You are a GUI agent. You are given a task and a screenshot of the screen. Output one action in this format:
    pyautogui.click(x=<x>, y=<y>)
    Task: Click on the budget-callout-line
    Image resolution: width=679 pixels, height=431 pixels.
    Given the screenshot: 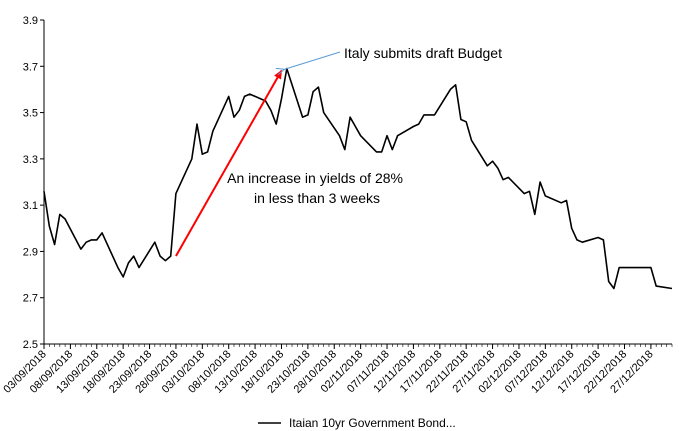 What is the action you would take?
    pyautogui.click(x=312, y=60)
    